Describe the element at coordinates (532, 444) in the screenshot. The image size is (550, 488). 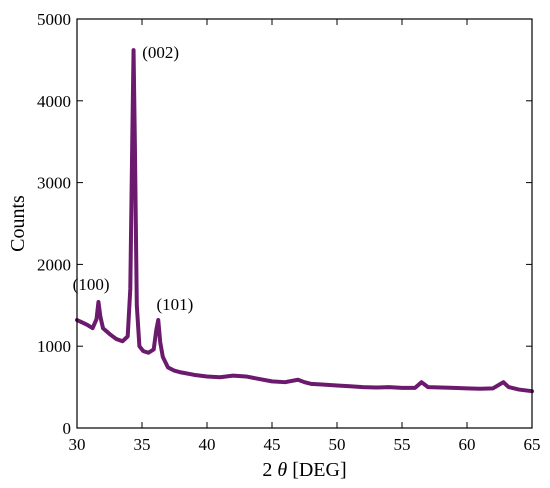
I see `x-tick-label: 65` at that location.